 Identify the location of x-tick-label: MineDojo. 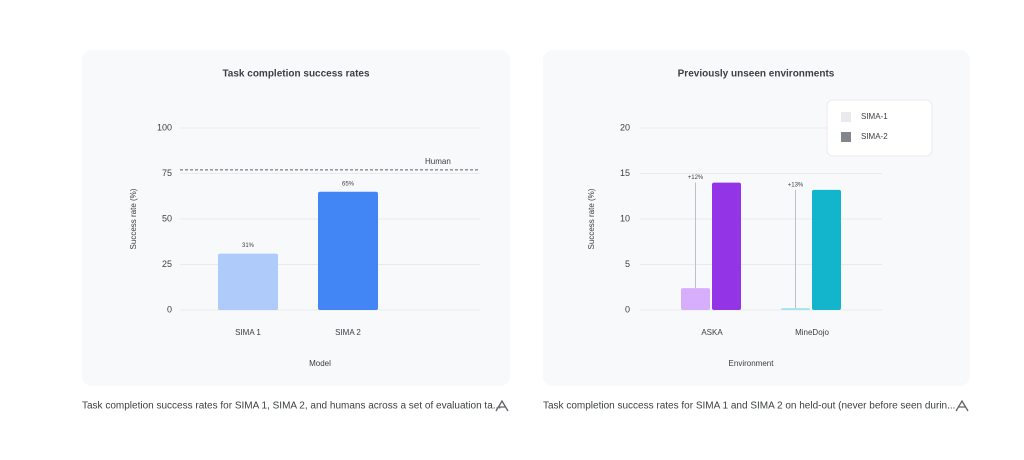
(812, 332).